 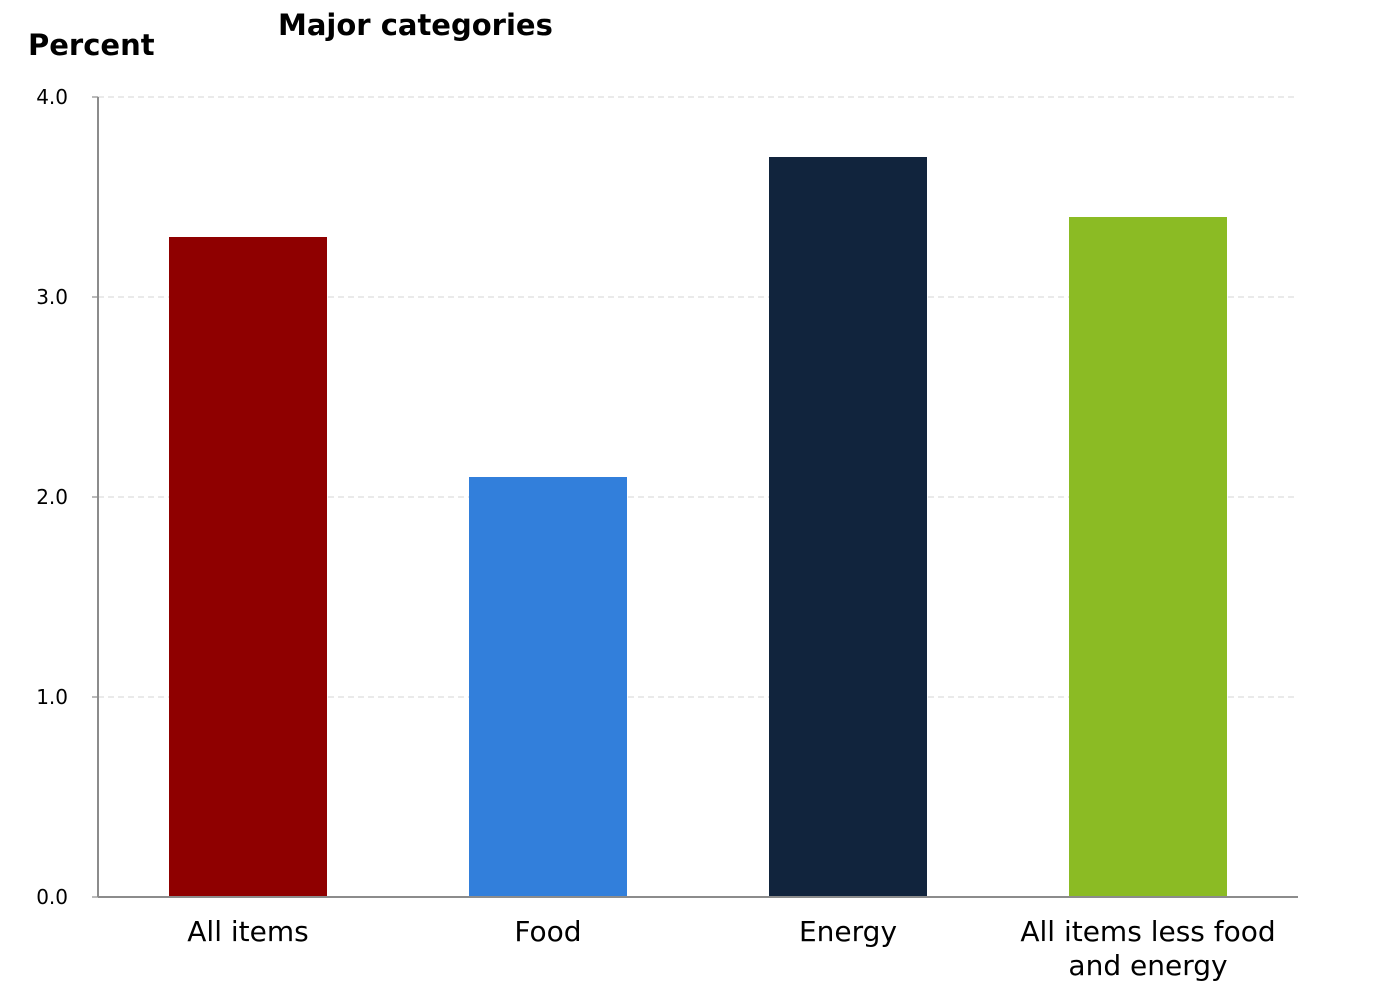 I want to click on y-tick-label: 1.0, so click(x=52, y=697).